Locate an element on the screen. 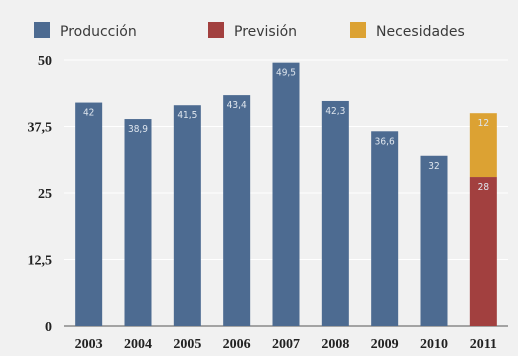 This screenshot has height=356, width=518. bar-label-2009-0: 36,6 is located at coordinates (385, 141).